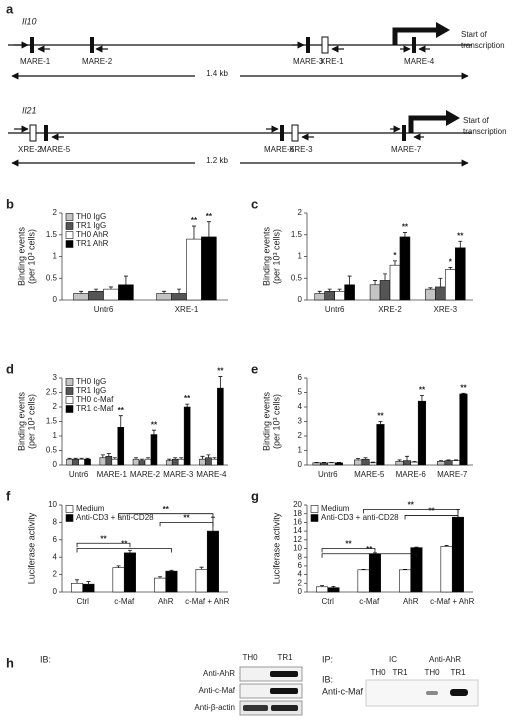 The height and width of the screenshot is (723, 516). I want to click on legend-label: Medium, so click(335, 508).